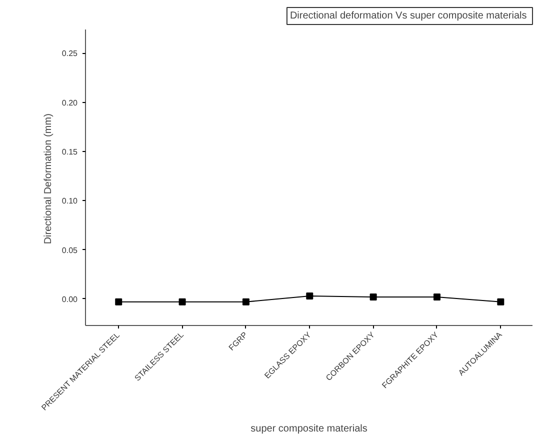 This screenshot has height=437, width=534. What do you see at coordinates (309, 429) in the screenshot?
I see `x-axis-title: super composite materials` at bounding box center [309, 429].